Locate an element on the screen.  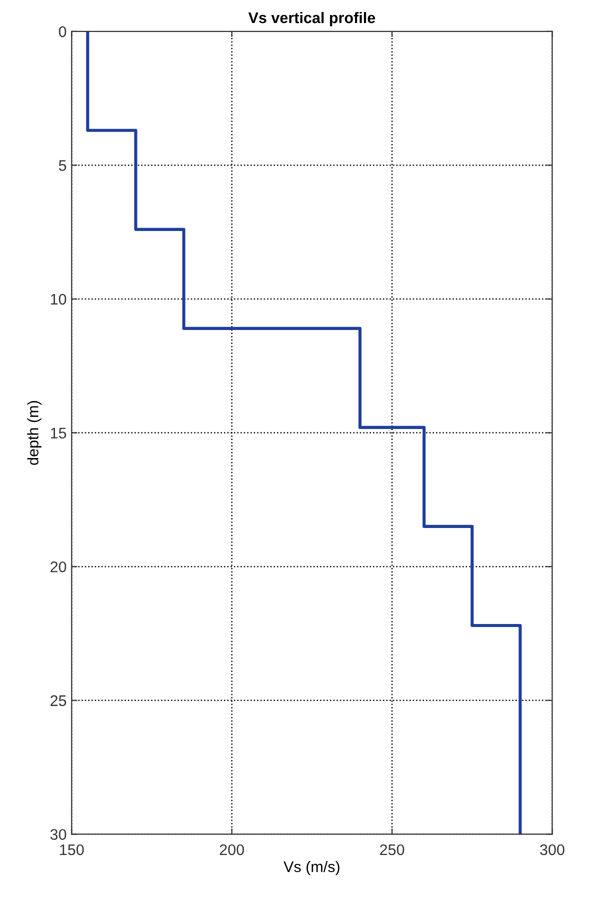
y-tick-label: 5 is located at coordinates (62, 165).